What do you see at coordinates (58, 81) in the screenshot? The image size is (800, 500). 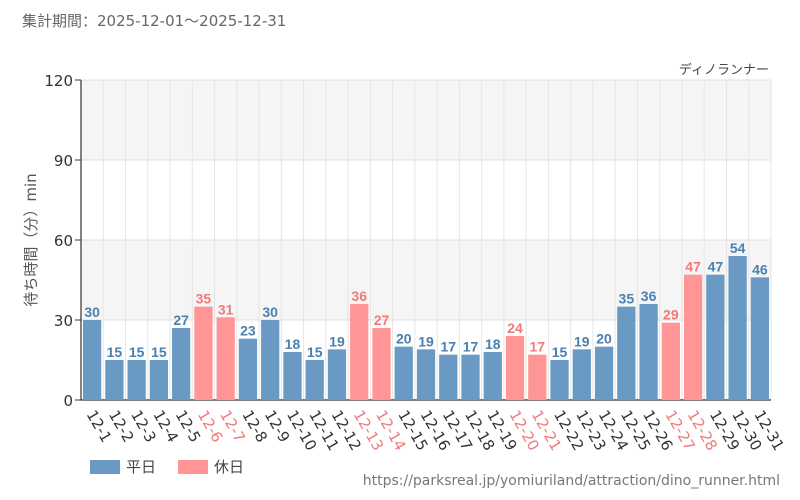 I see `y-tick-label: 120` at bounding box center [58, 81].